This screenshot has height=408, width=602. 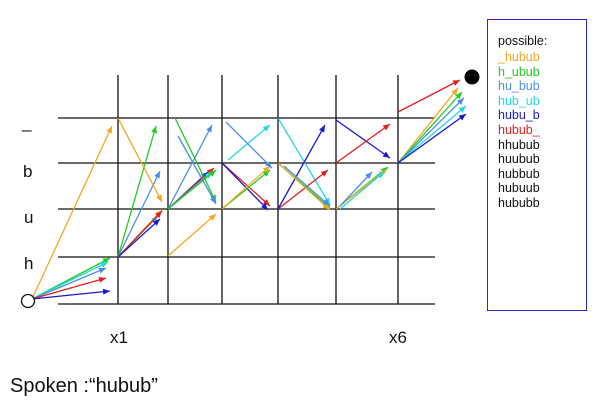 What do you see at coordinates (519, 188) in the screenshot?
I see `legend-item: hubuub` at bounding box center [519, 188].